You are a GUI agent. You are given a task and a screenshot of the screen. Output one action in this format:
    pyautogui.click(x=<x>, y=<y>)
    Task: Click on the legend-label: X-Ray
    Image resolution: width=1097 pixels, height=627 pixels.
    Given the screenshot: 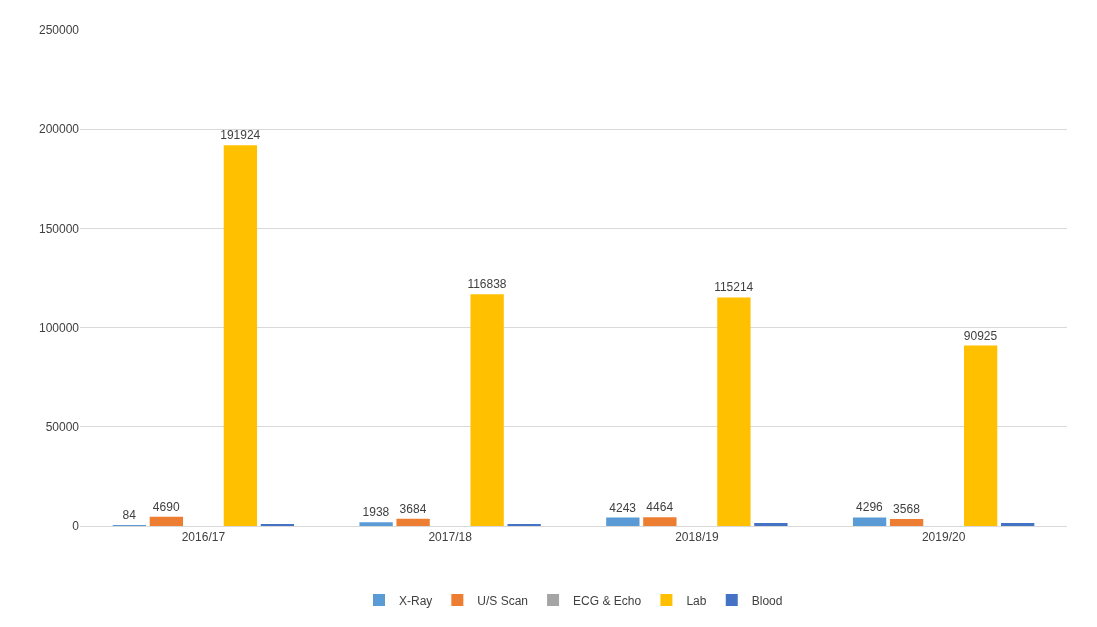 What is the action you would take?
    pyautogui.click(x=416, y=600)
    